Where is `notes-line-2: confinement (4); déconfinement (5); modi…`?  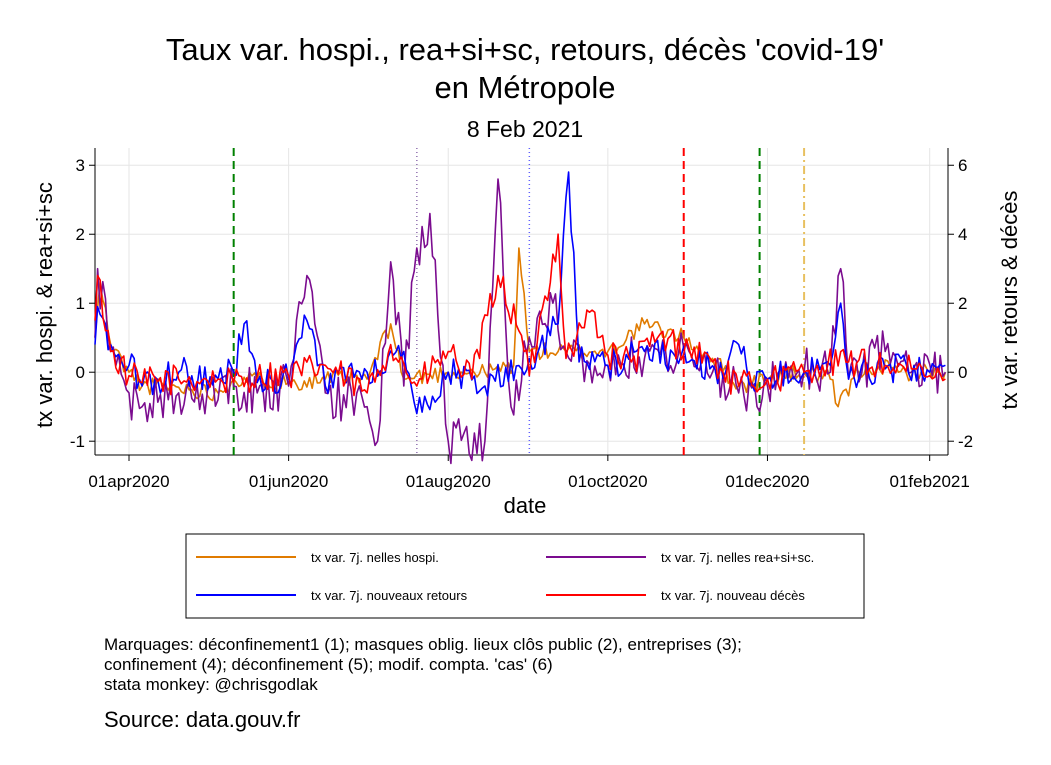 notes-line-2: confinement (4); déconfinement (5); modi… is located at coordinates (328, 664).